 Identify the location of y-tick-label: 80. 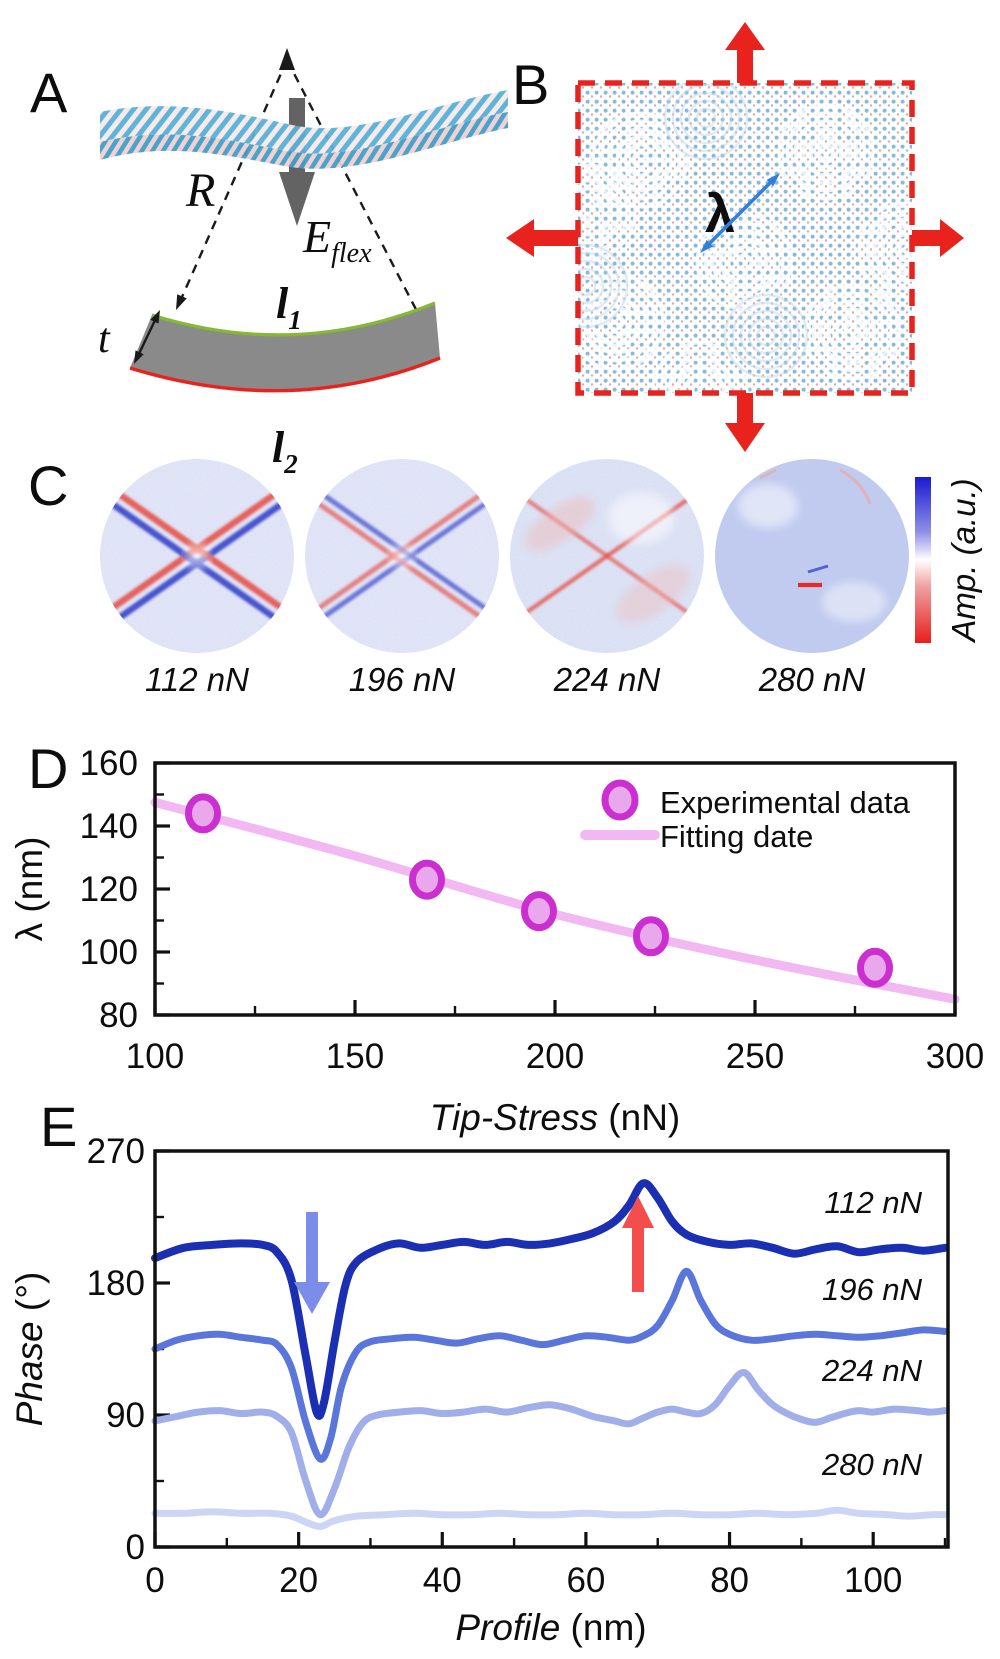
(118, 1015).